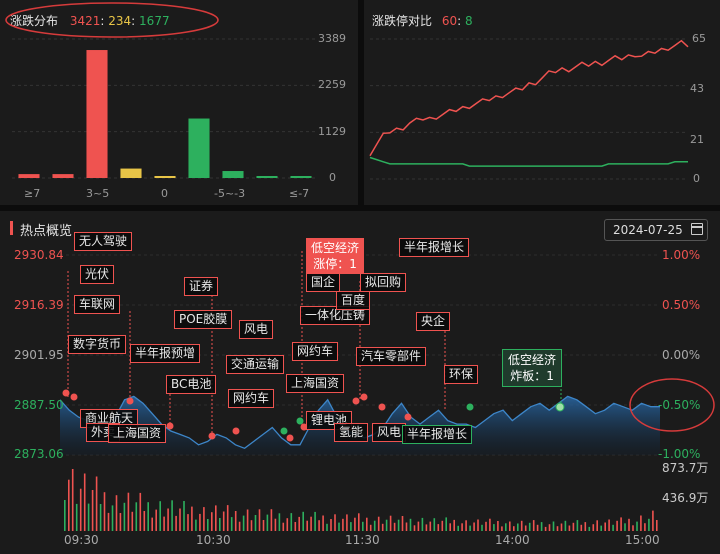 This screenshot has height=554, width=720. What do you see at coordinates (201, 286) in the screenshot?
I see `hotspot-tag: 证券` at bounding box center [201, 286].